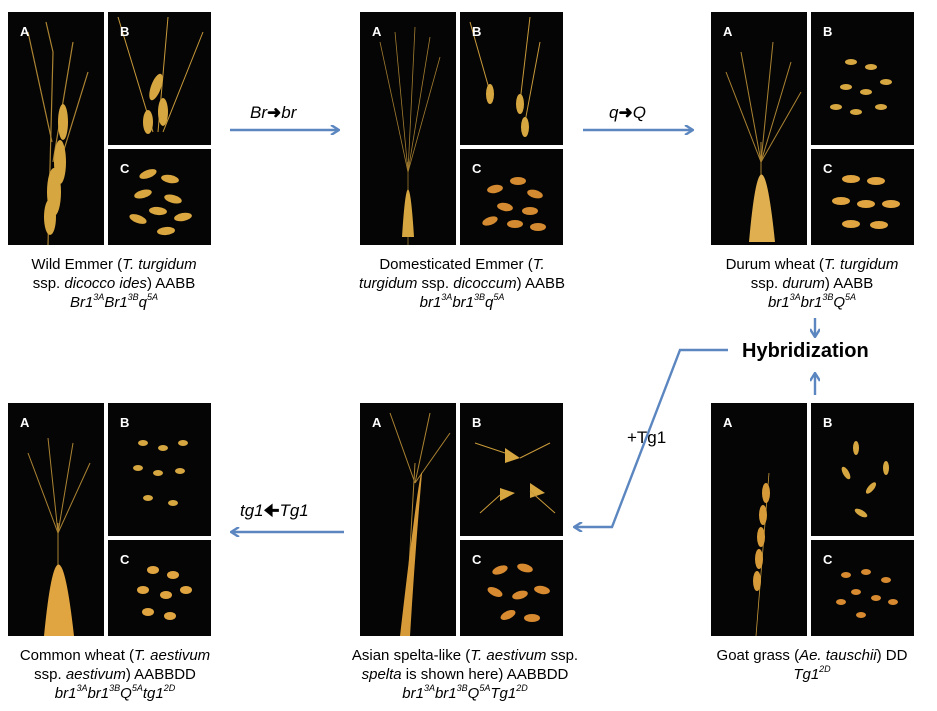 This screenshot has width=937, height=711. What do you see at coordinates (812, 674) in the screenshot?
I see `genotype: Tg12D` at bounding box center [812, 674].